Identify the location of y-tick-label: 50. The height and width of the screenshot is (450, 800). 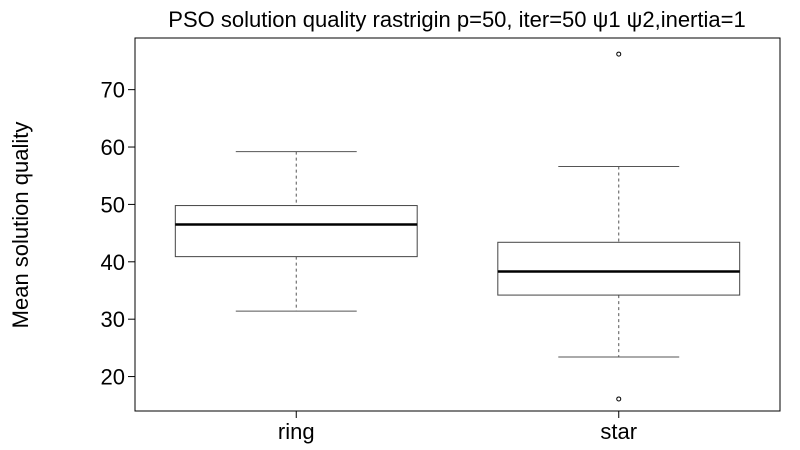
(113, 204).